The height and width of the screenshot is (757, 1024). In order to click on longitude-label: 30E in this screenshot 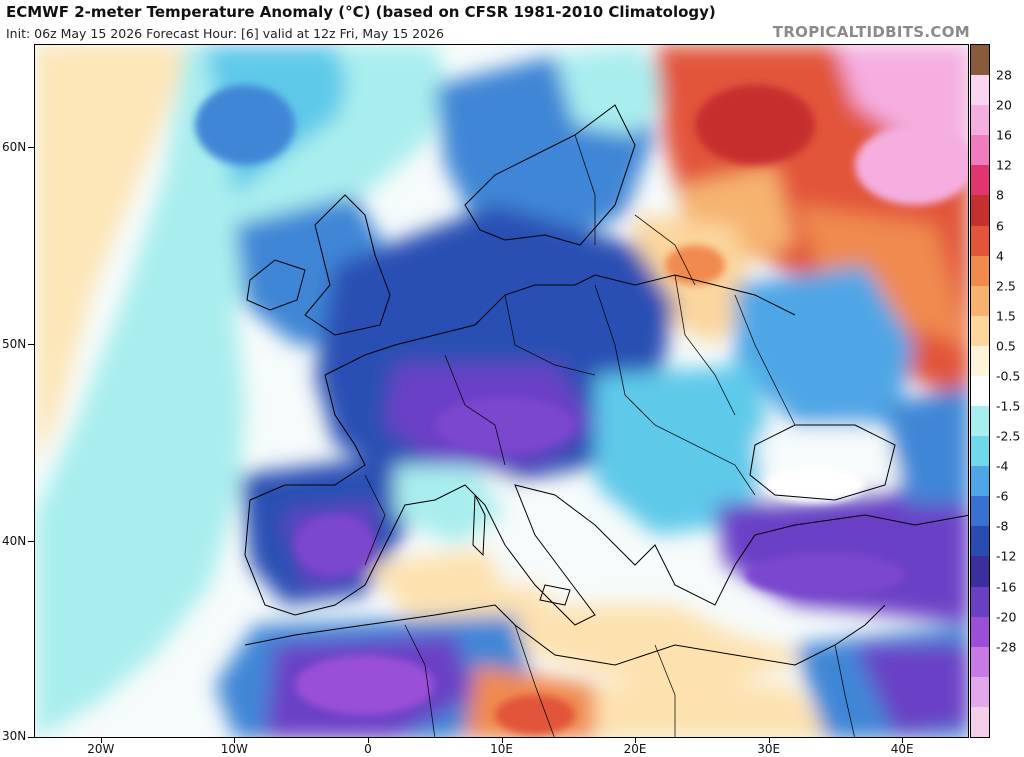, I will do `click(769, 749)`.